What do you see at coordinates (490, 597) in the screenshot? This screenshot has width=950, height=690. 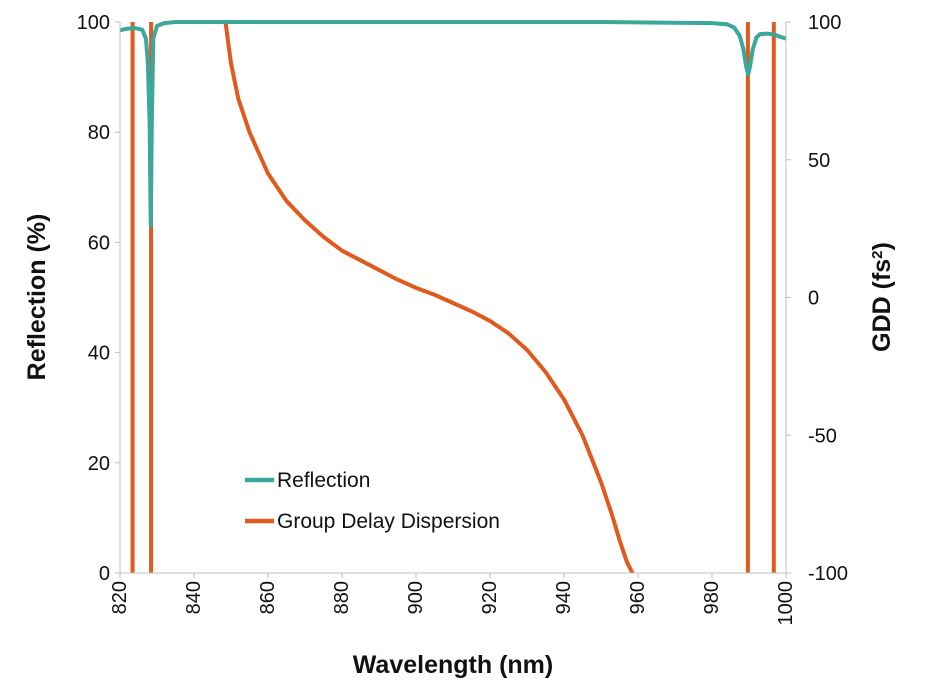 I see `x-tick-label: 920` at bounding box center [490, 597].